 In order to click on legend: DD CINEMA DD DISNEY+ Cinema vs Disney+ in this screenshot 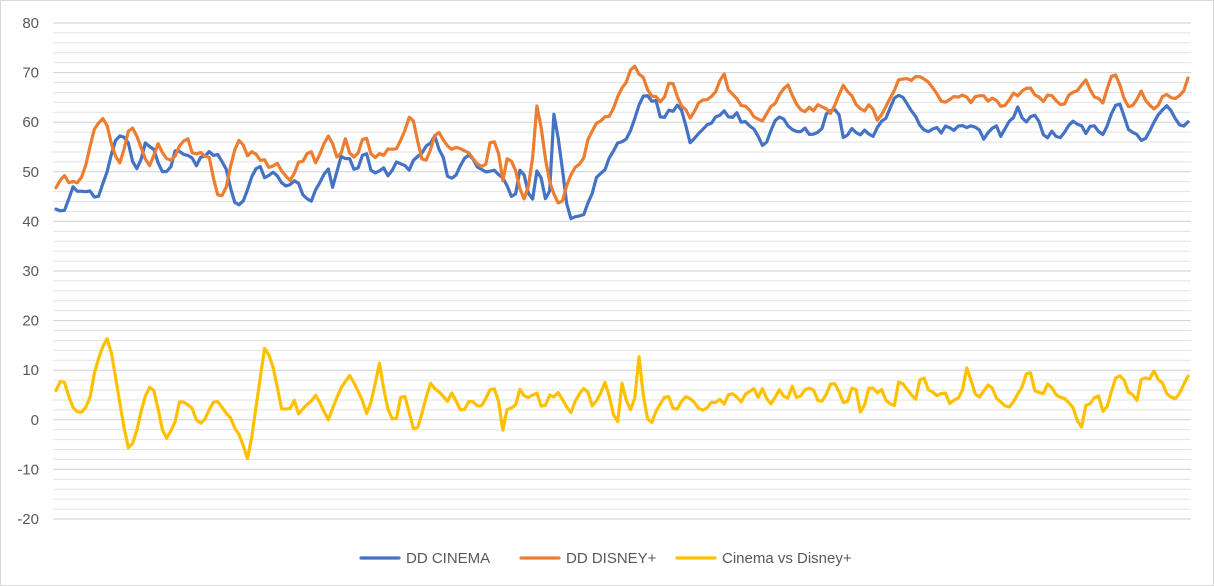, I will do `click(605, 558)`.